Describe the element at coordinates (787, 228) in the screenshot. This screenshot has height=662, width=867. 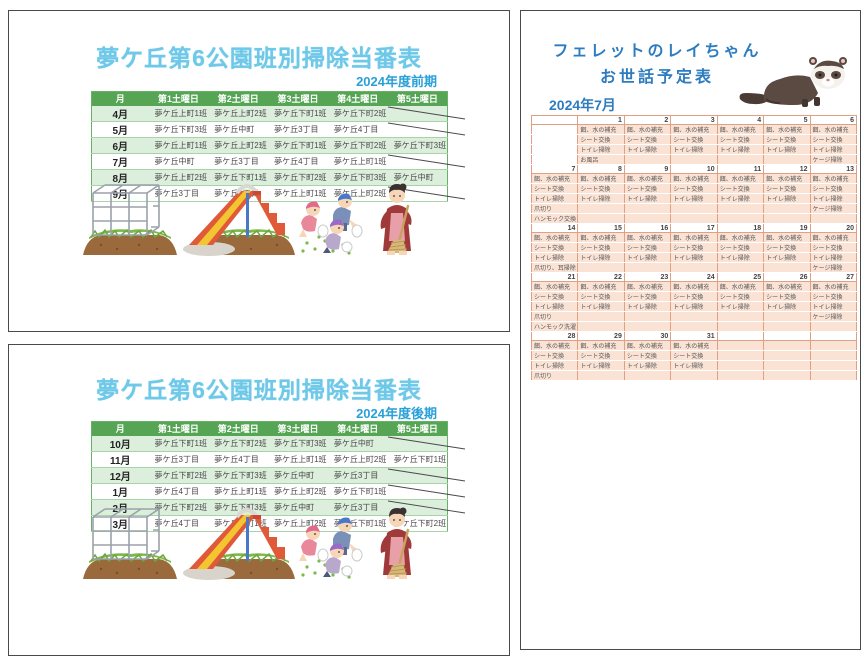
I see `calendar-date-cell: 19` at that location.